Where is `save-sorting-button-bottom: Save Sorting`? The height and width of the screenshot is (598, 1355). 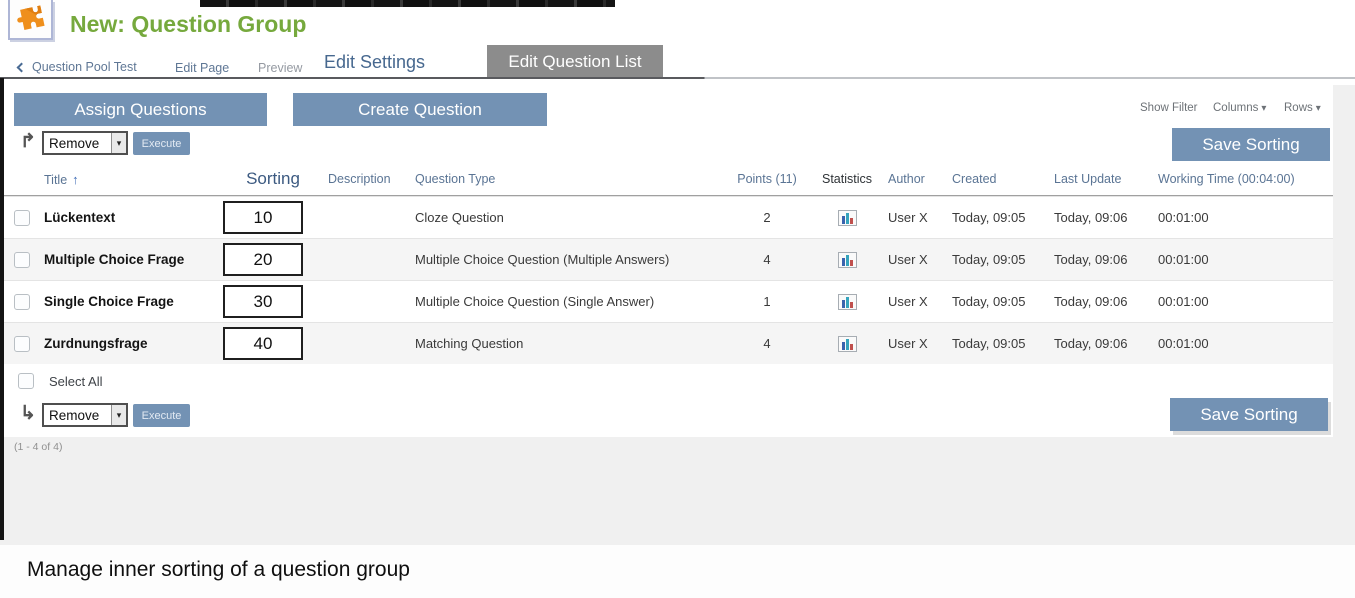 save-sorting-button-bottom: Save Sorting is located at coordinates (1249, 414).